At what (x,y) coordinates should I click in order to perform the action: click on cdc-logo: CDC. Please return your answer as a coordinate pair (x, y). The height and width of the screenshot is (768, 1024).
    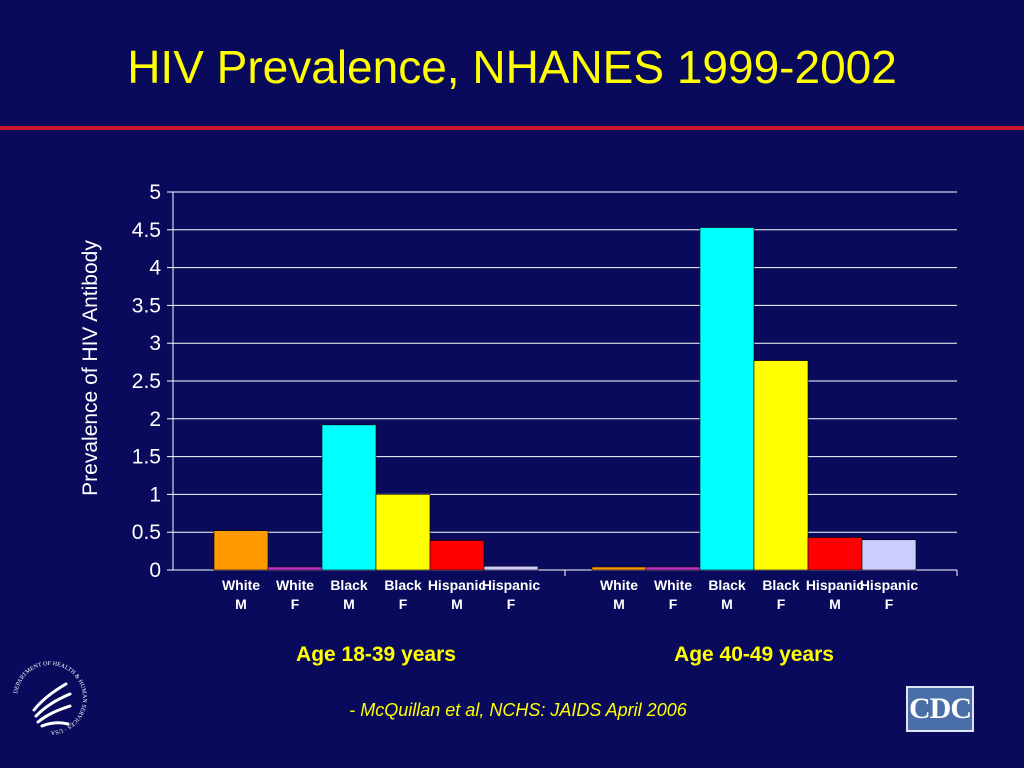
    Looking at the image, I should click on (940, 709).